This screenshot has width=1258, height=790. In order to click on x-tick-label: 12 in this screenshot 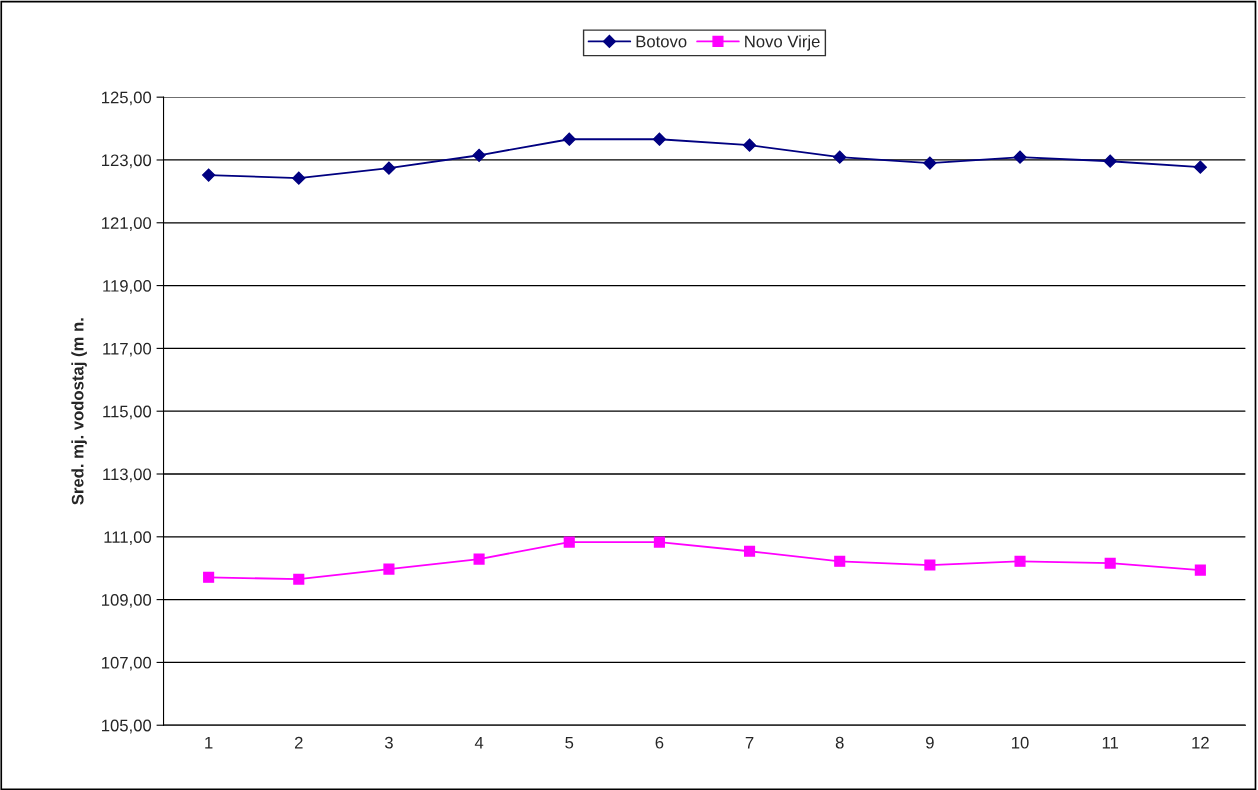, I will do `click(1200, 742)`.